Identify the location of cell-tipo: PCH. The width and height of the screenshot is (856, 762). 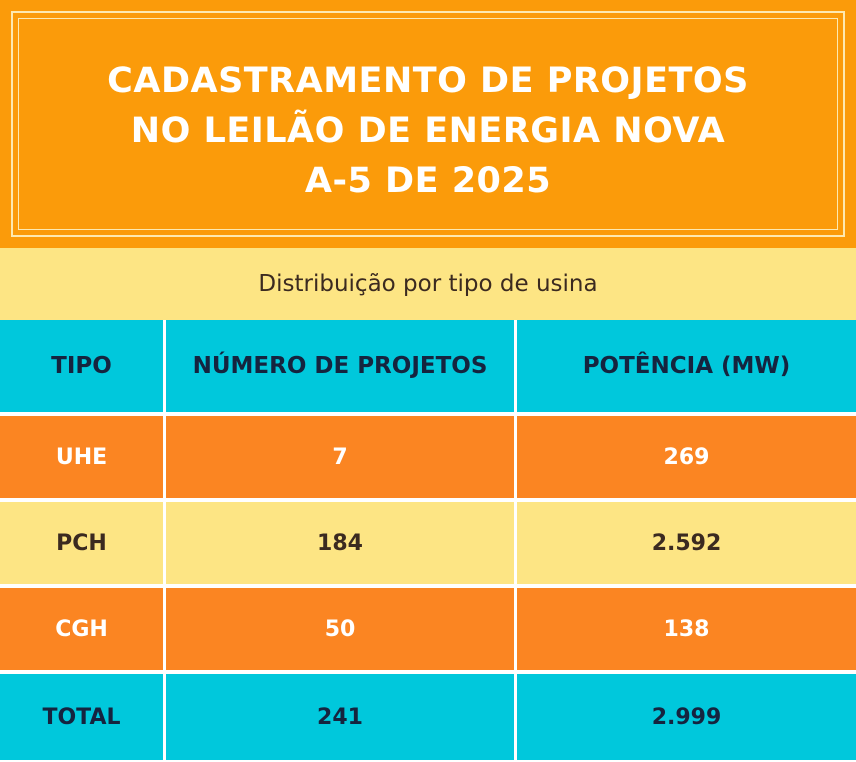
(83, 545).